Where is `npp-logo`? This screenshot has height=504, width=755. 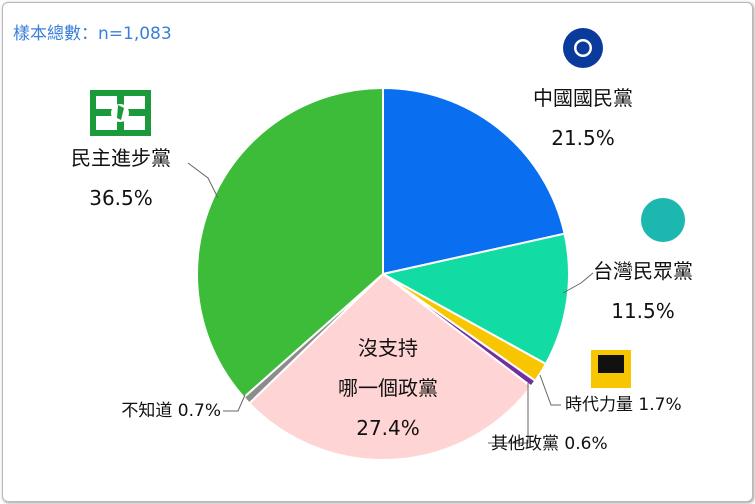 npp-logo is located at coordinates (611, 369).